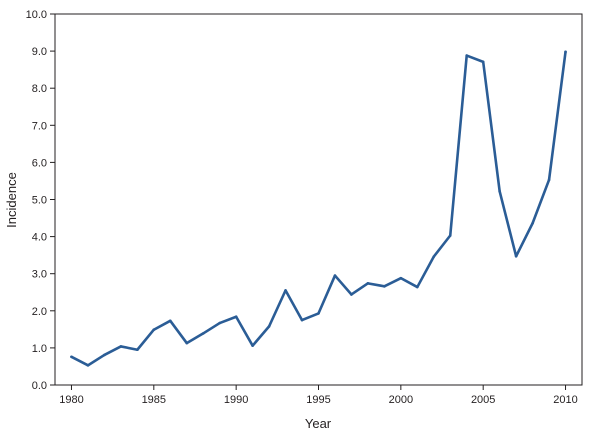  I want to click on y-tick-label: 2.0, so click(39, 312).